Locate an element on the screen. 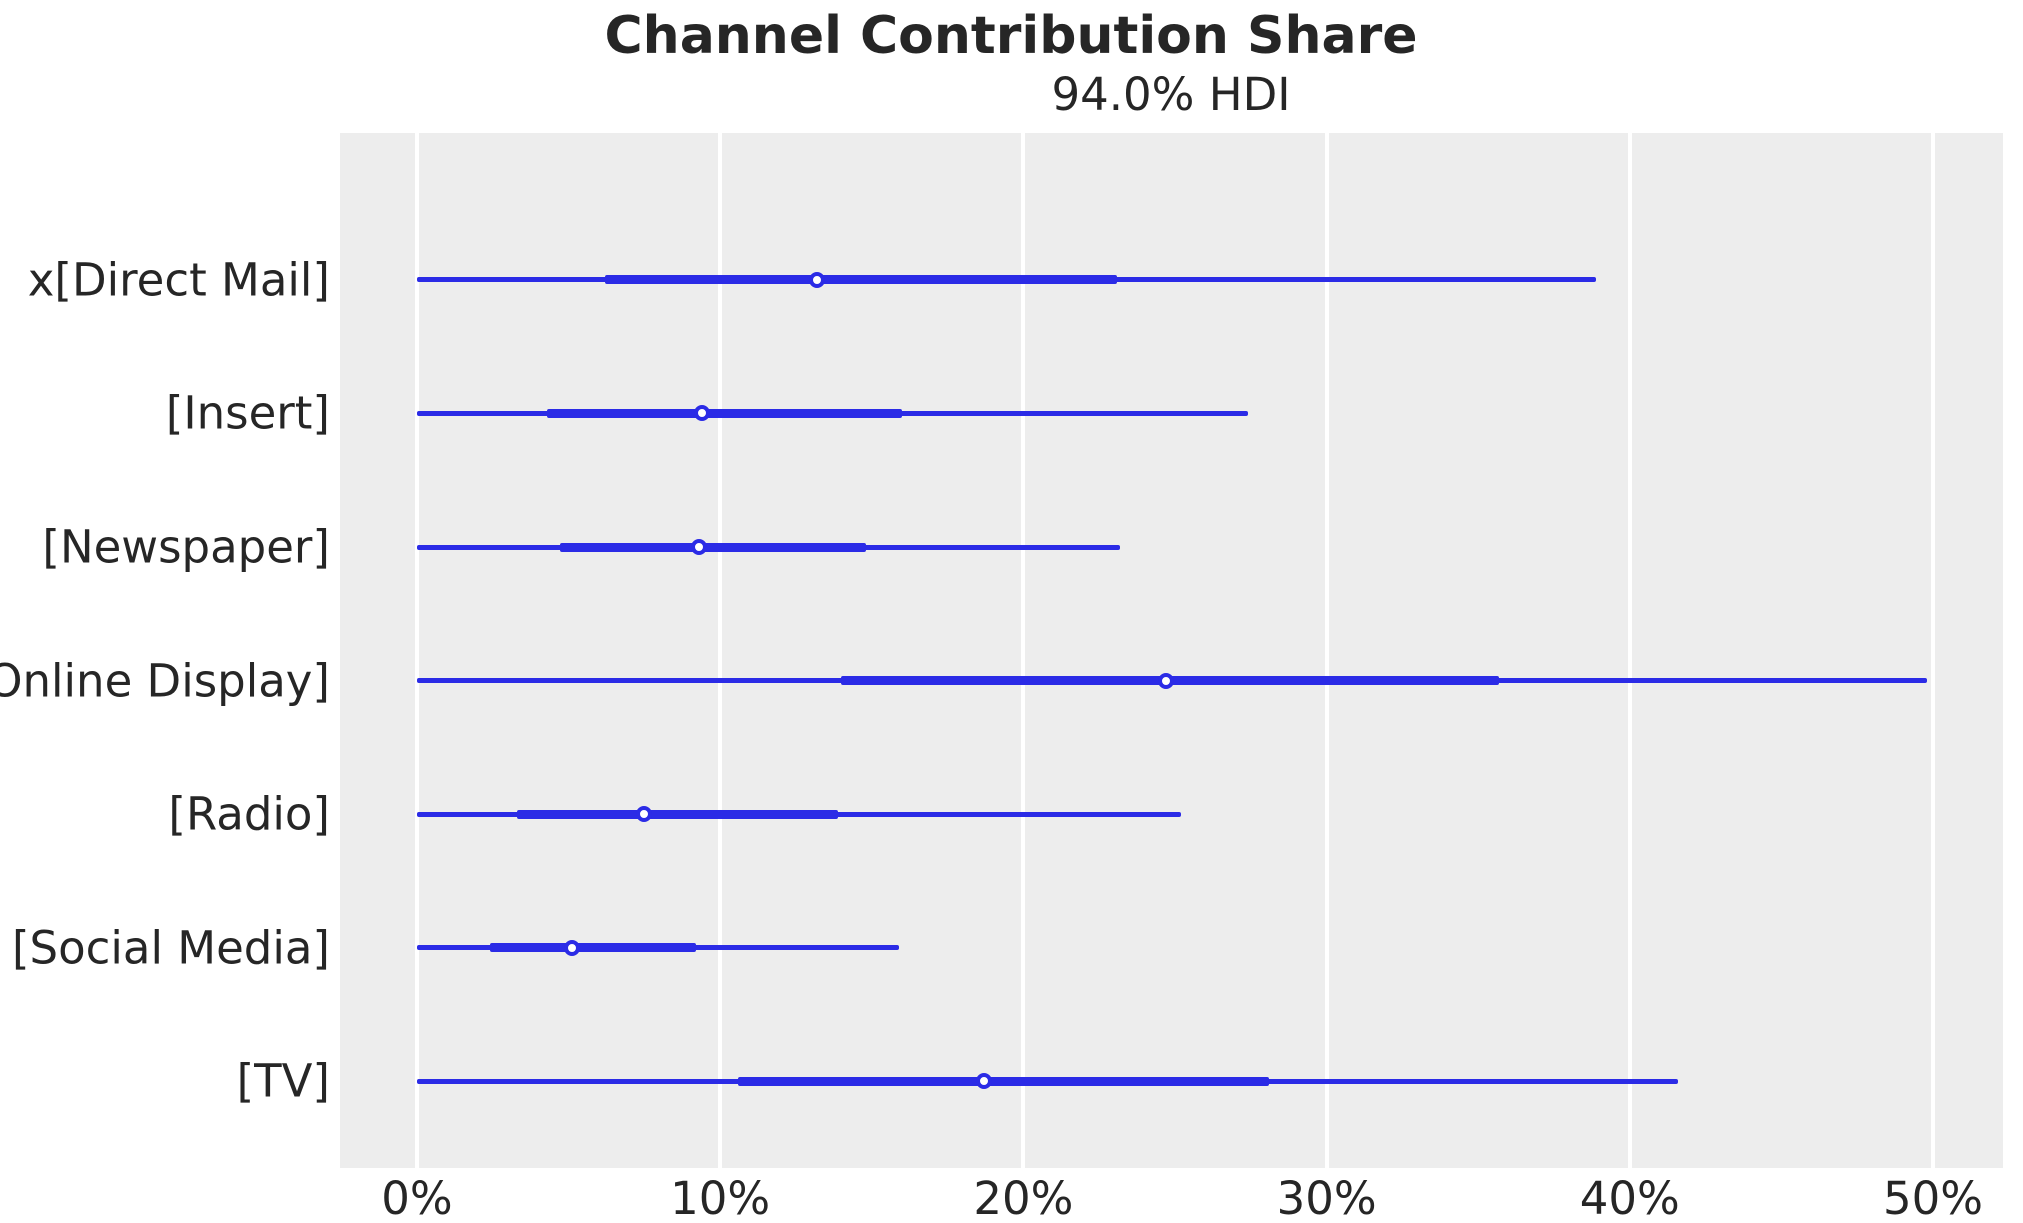  x-axis-labels: 0% 10% 20% 30% 40% 50% is located at coordinates (1171, 1197).